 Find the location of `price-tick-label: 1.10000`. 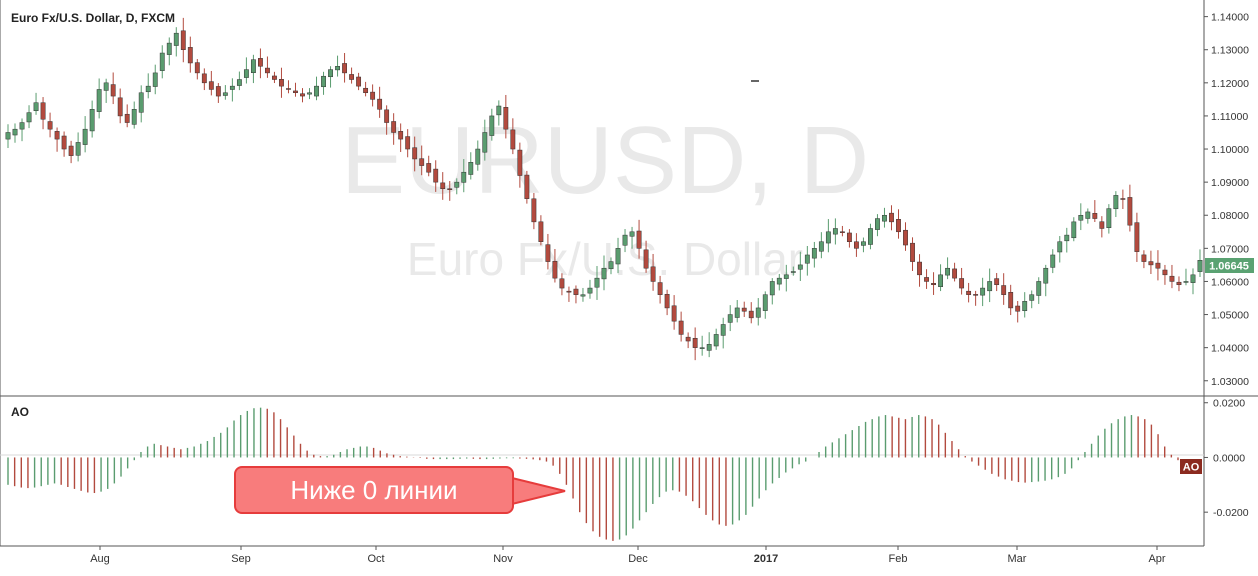

price-tick-label: 1.10000 is located at coordinates (1230, 150).